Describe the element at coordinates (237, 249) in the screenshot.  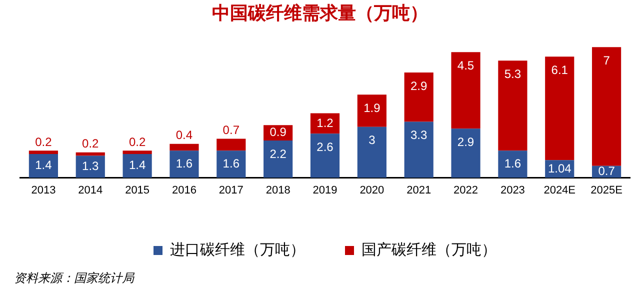
I see `legend-label: 进口碳纤维（万吨）` at that location.